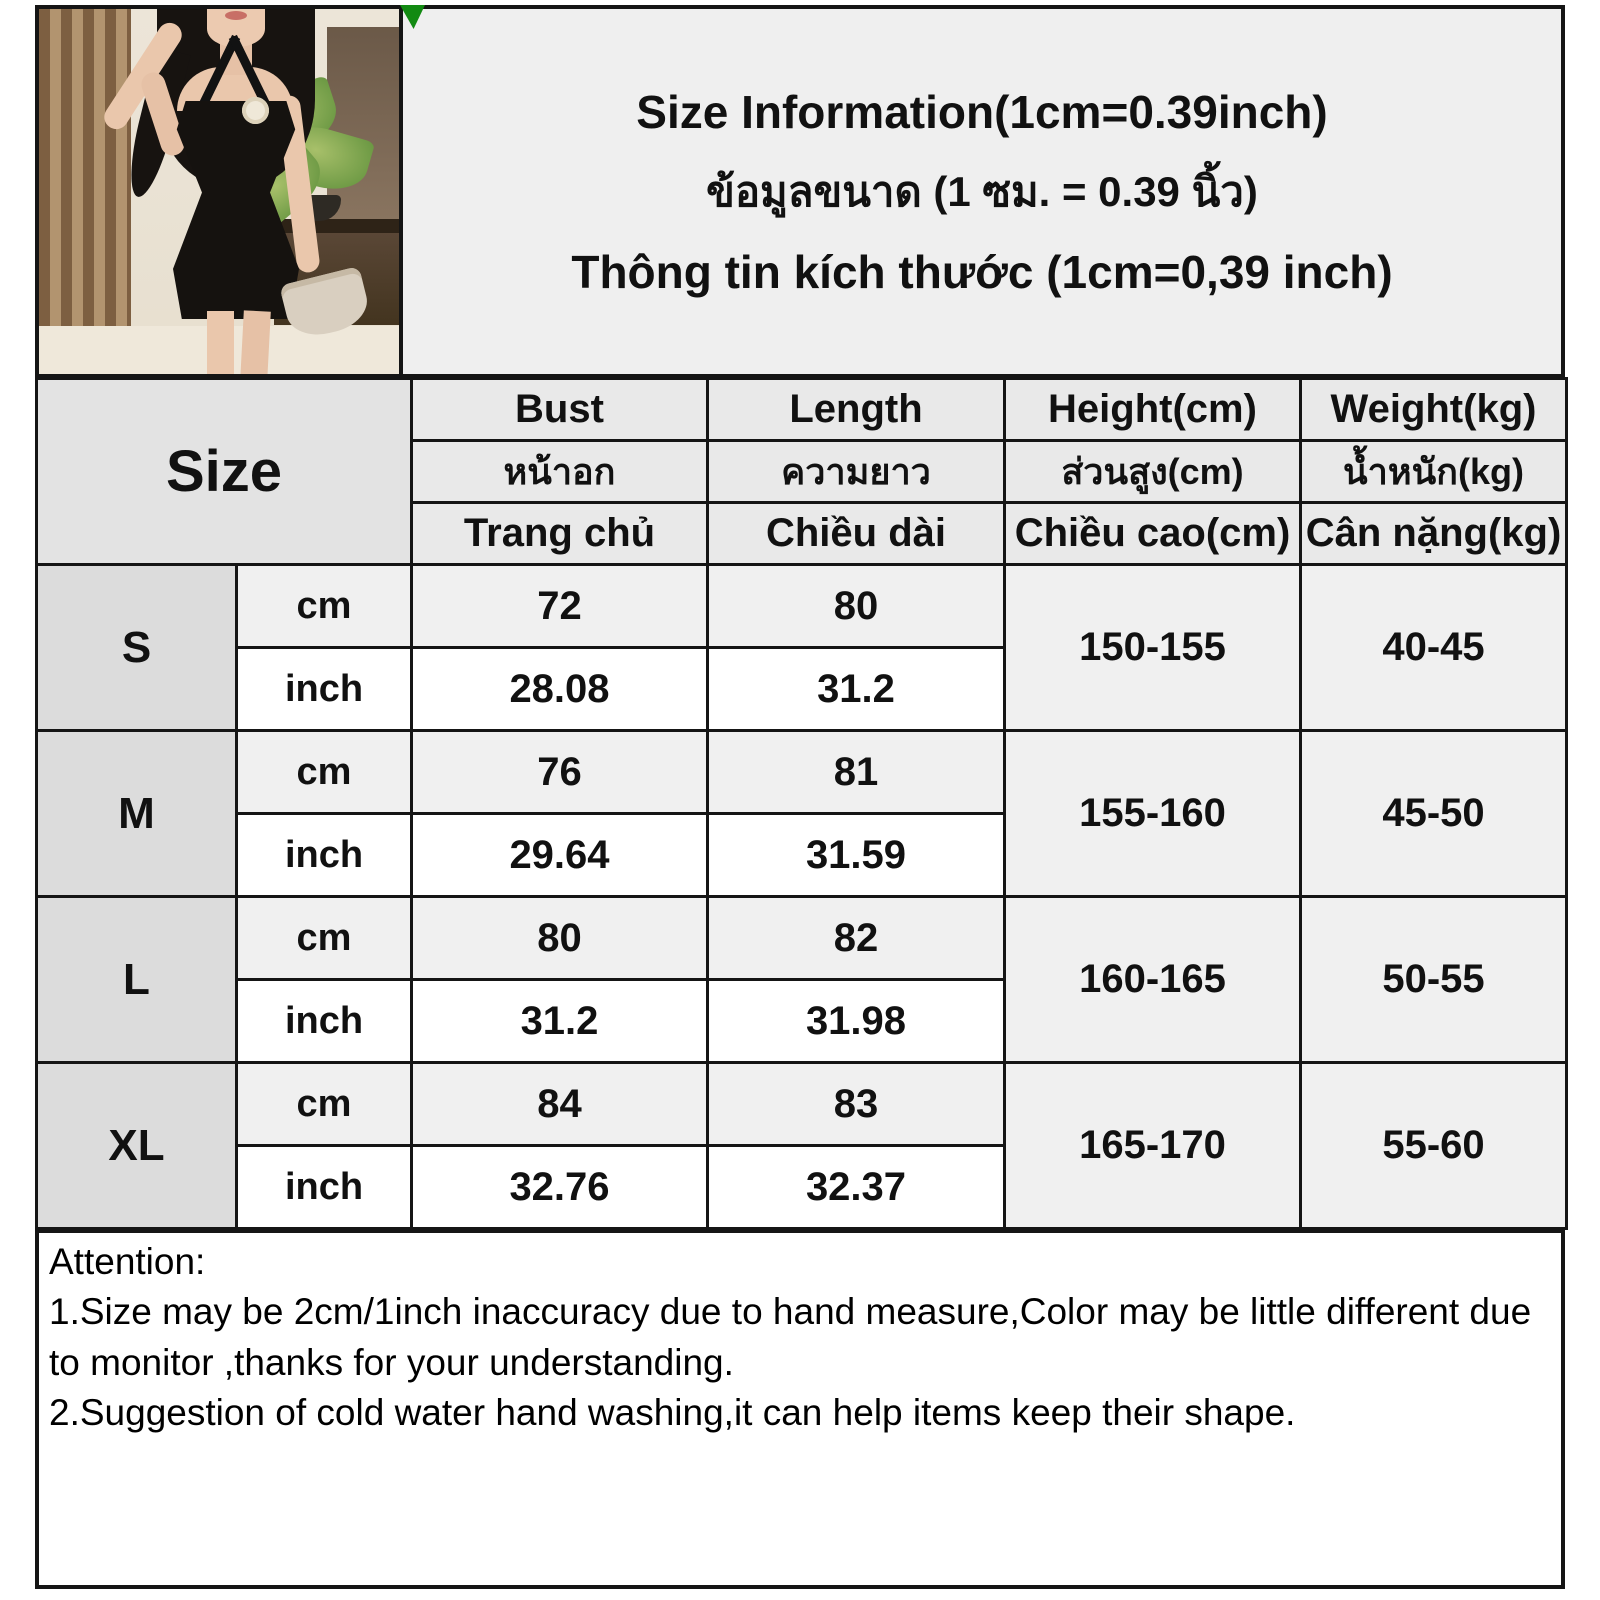 This screenshot has height=1600, width=1600. What do you see at coordinates (559, 409) in the screenshot?
I see `col-header-bust-en: Bust` at bounding box center [559, 409].